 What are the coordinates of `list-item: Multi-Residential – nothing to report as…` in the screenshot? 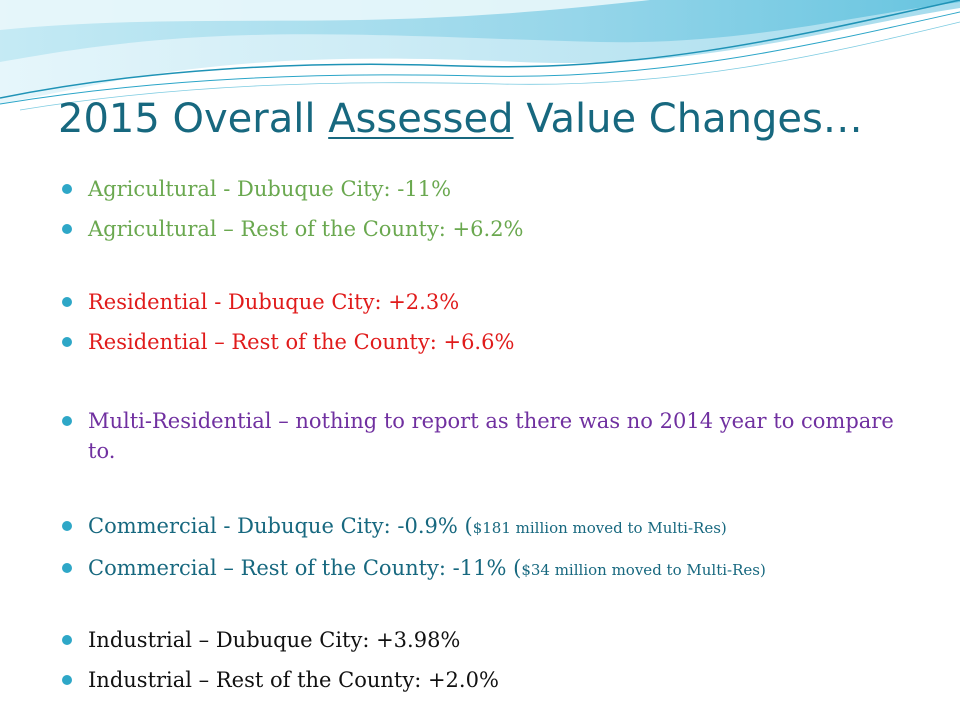 It's located at (492, 436).